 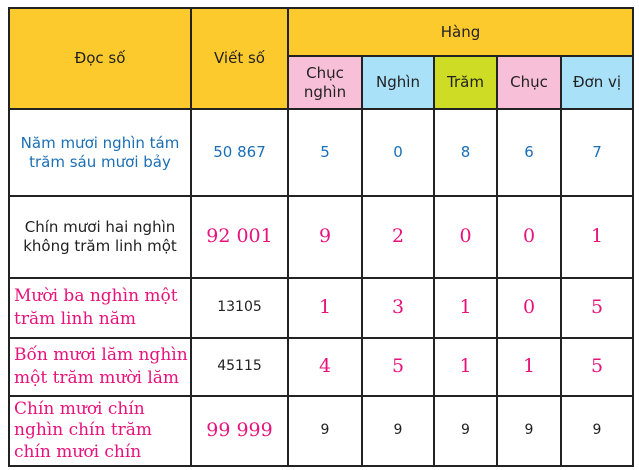 What do you see at coordinates (239, 237) in the screenshot?
I see `write-cell: 92 001` at bounding box center [239, 237].